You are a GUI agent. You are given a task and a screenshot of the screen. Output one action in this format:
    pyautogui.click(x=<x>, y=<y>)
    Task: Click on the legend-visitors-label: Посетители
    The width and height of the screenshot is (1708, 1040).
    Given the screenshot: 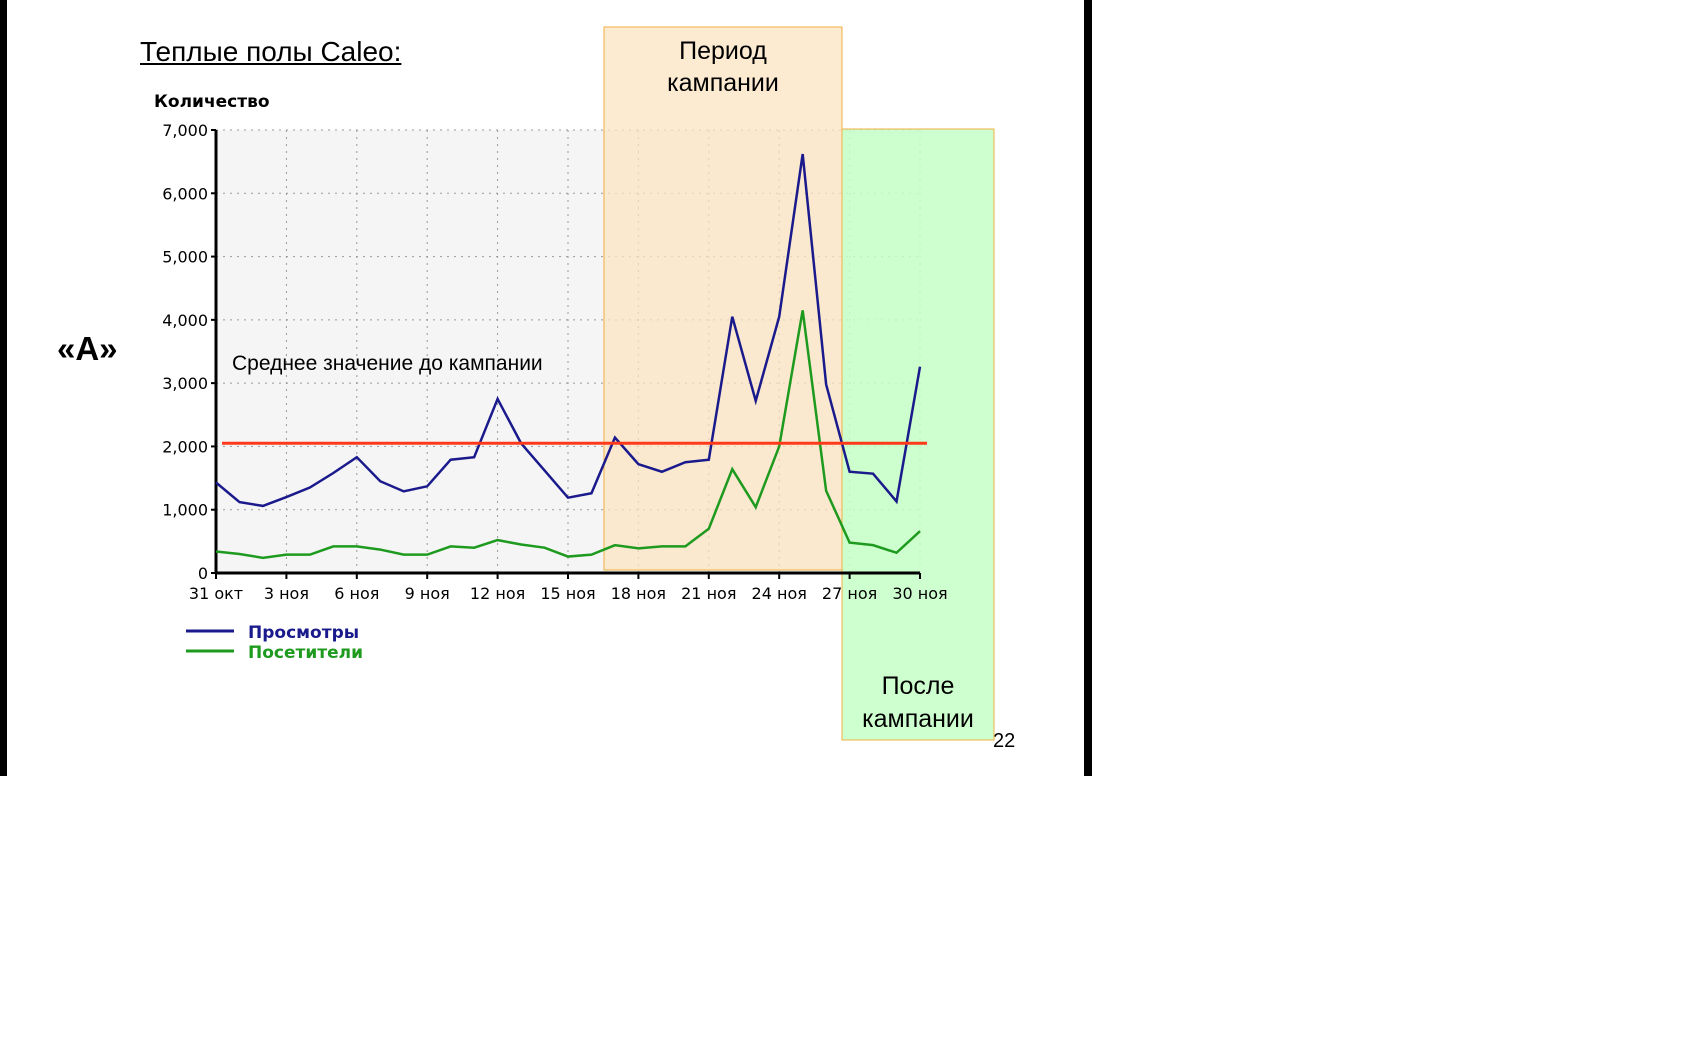 What is the action you would take?
    pyautogui.click(x=305, y=653)
    